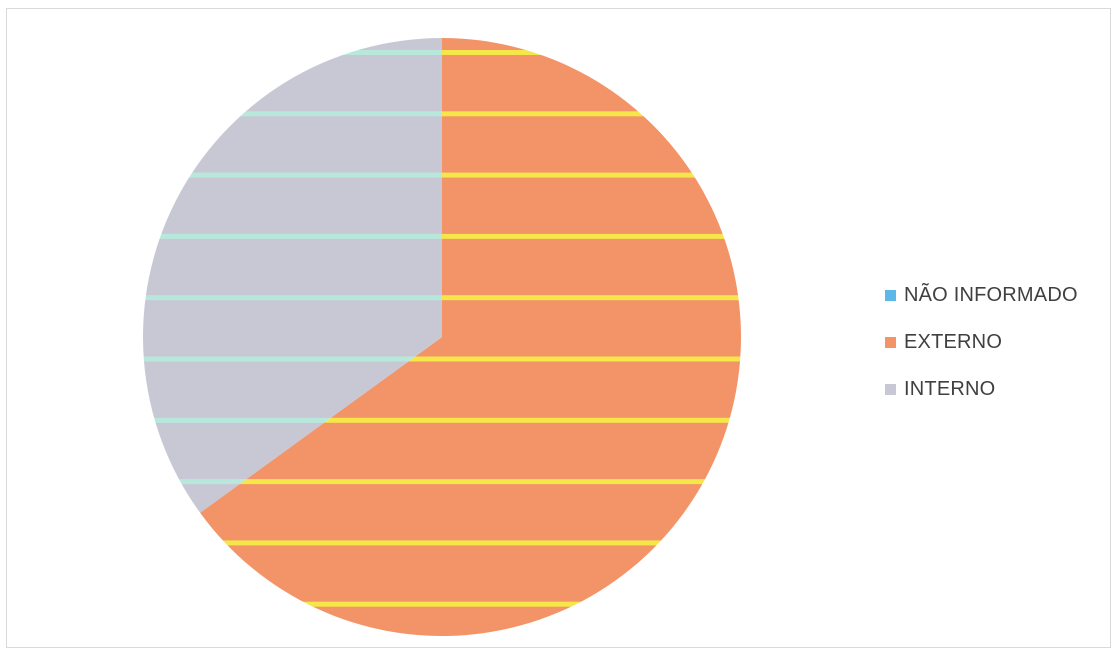 Image resolution: width=1119 pixels, height=655 pixels. I want to click on legend-swatch-interno, so click(890, 389).